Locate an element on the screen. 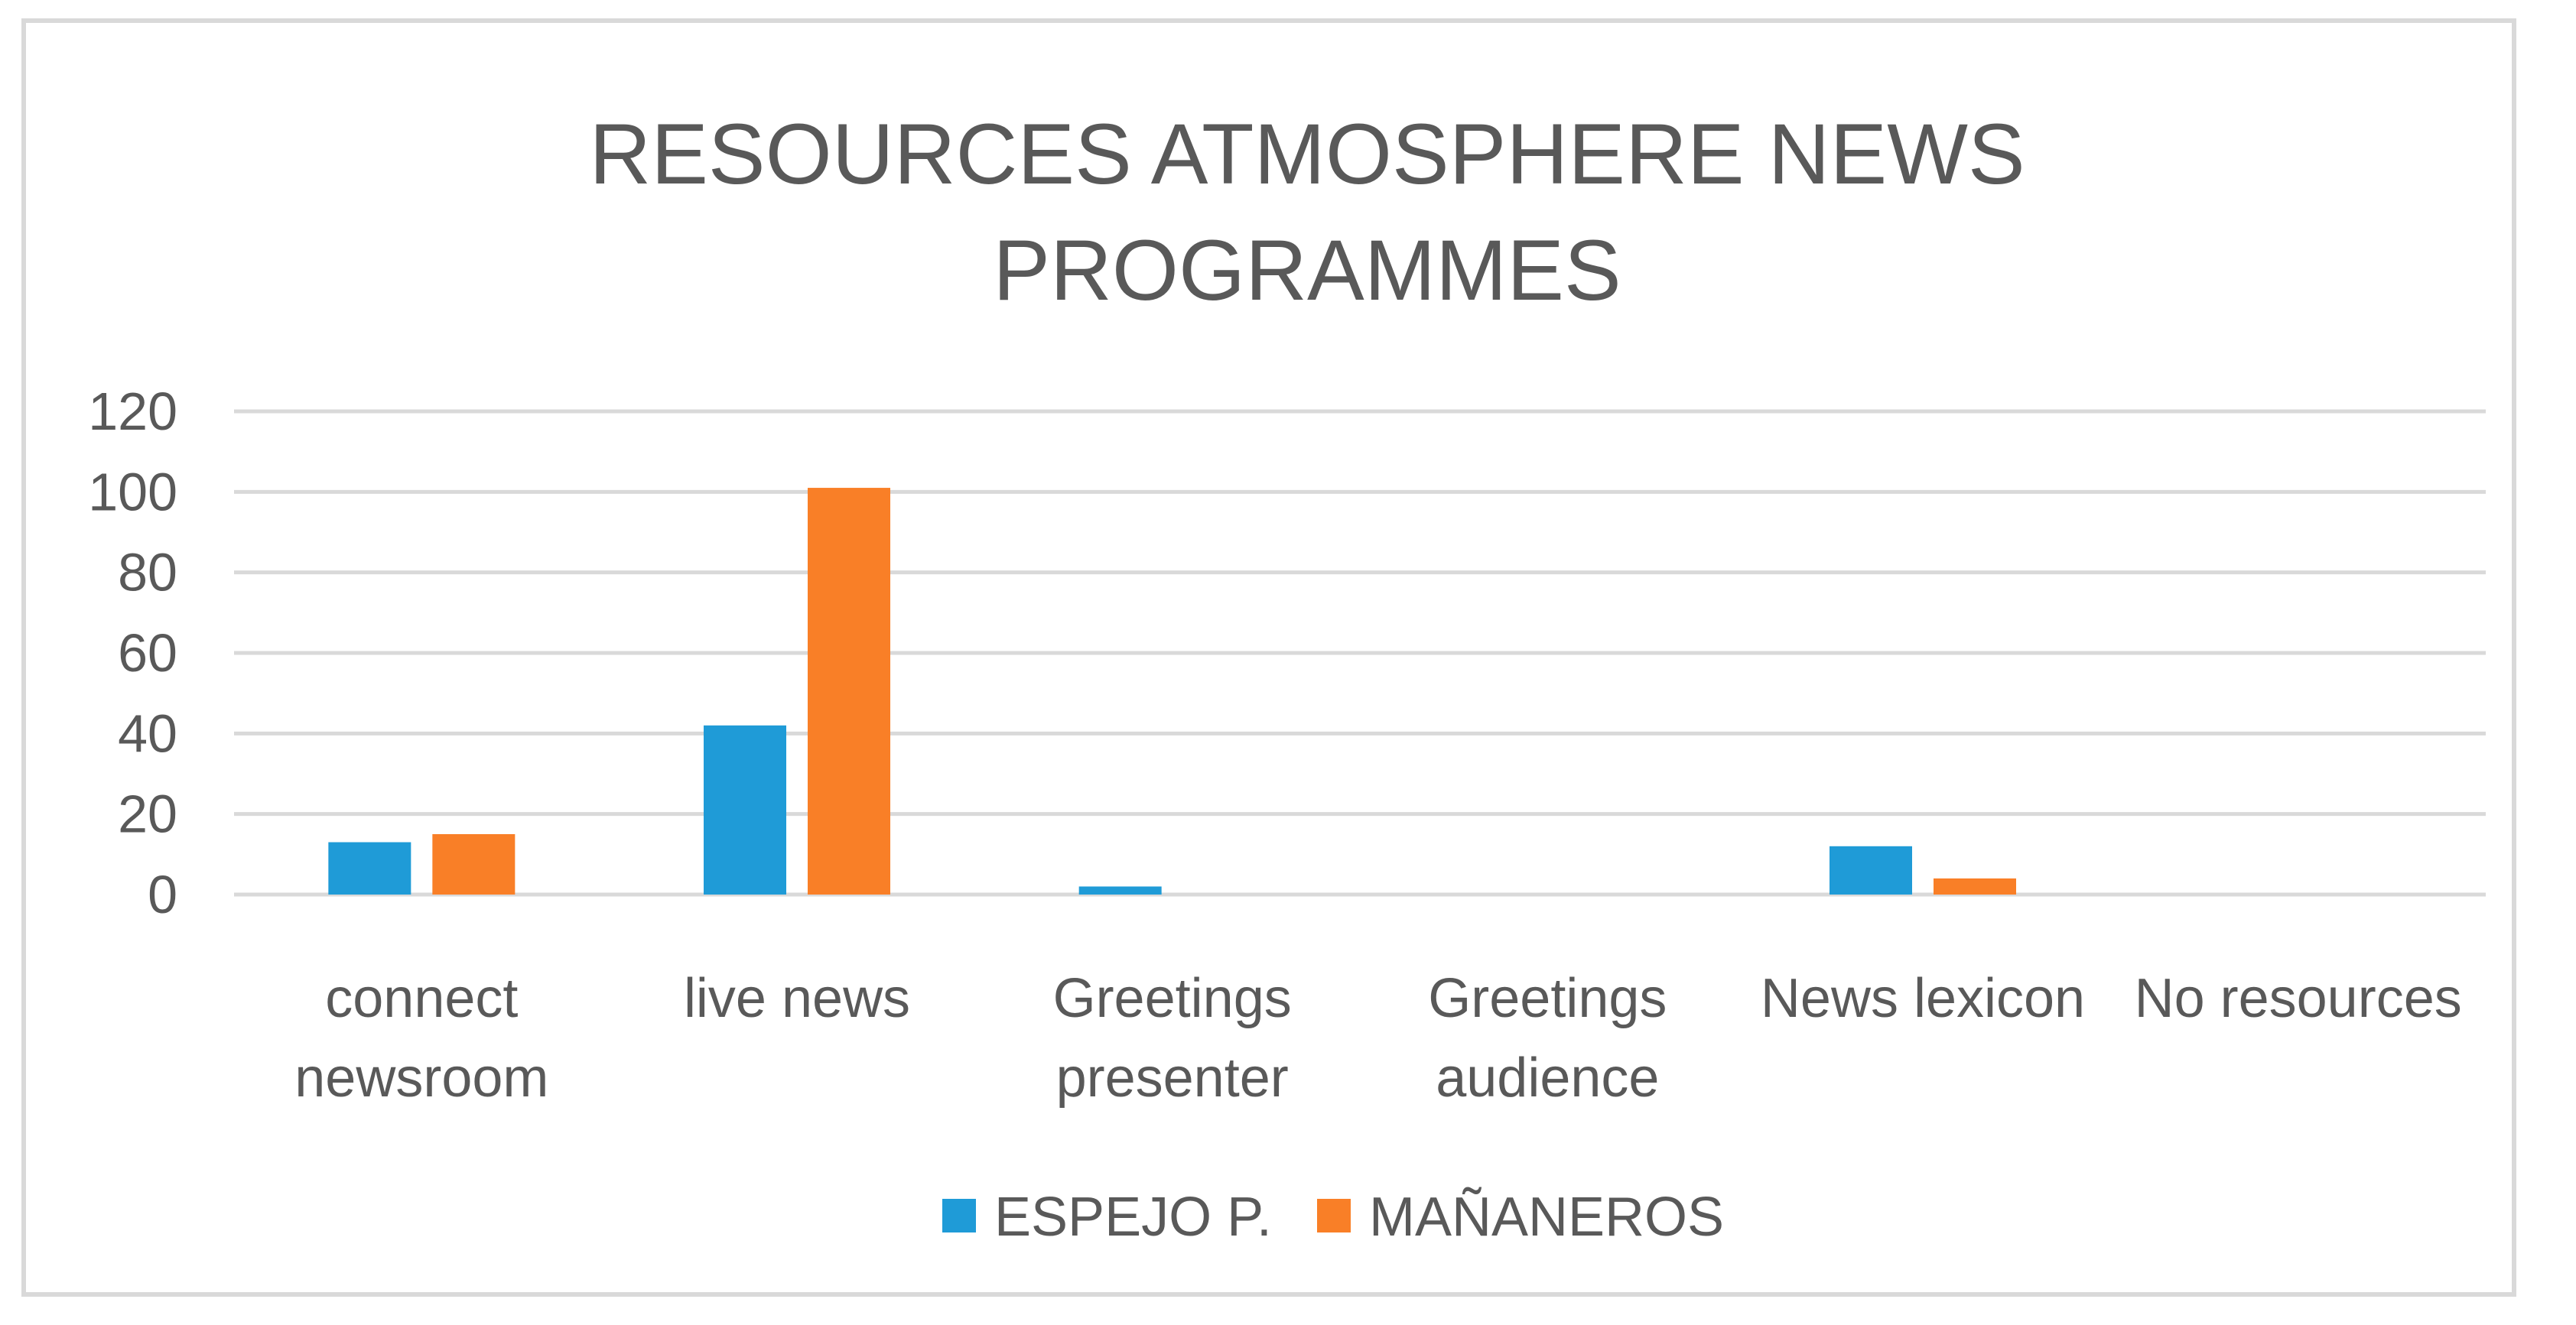 Image resolution: width=2576 pixels, height=1325 pixels. y-tick-label: 100 is located at coordinates (132, 491).